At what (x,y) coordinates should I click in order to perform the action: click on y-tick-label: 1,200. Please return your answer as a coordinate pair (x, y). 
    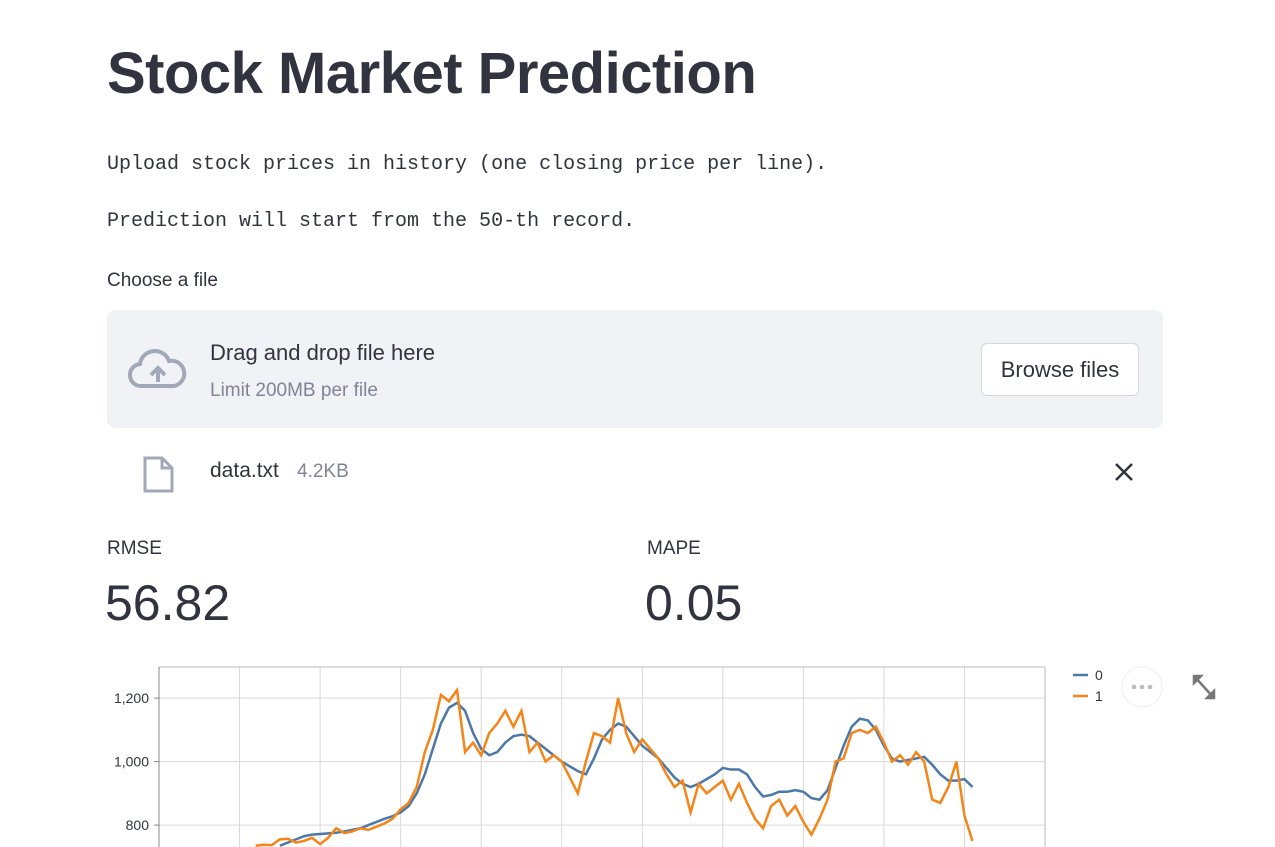
    Looking at the image, I should click on (131, 698).